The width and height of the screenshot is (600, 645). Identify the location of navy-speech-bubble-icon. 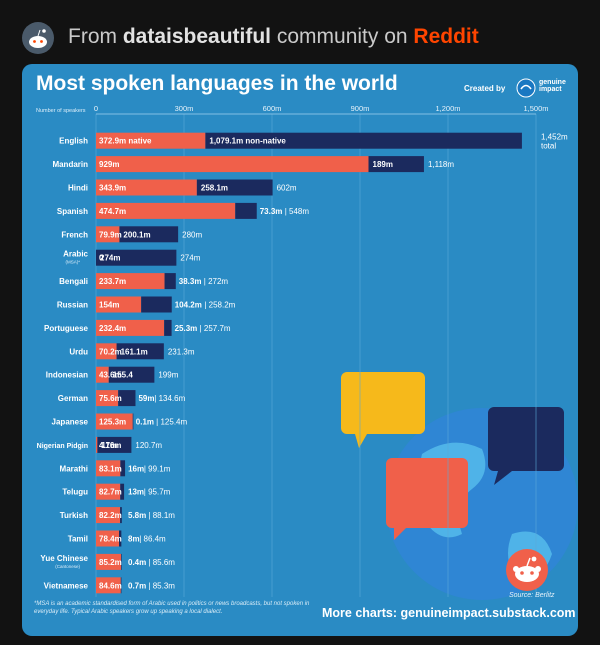
(526, 446).